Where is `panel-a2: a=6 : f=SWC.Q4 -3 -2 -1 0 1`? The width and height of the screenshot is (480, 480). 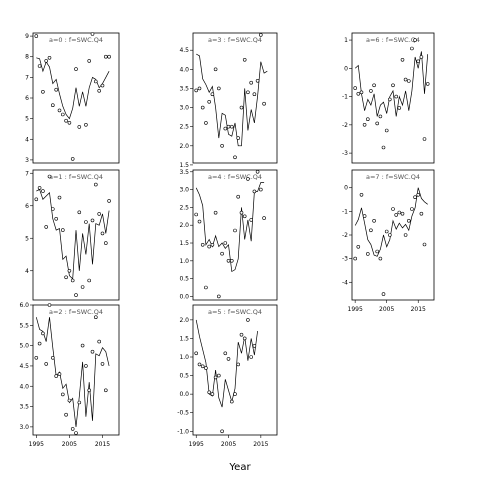
panel-a2: a=6 : f=SWC.Q4 -3 -2 -1 0 1 is located at coordinates (388, 98).